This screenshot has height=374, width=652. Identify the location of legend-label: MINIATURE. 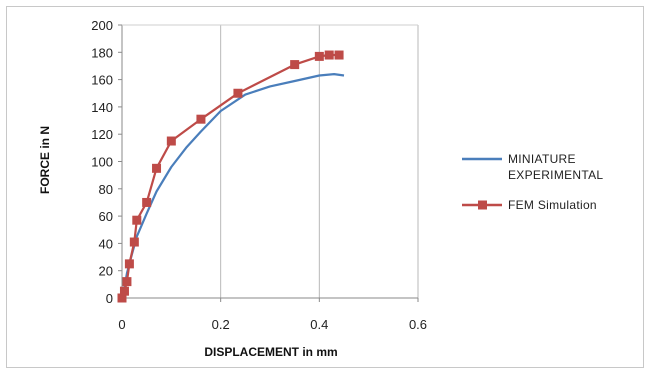
(542, 159).